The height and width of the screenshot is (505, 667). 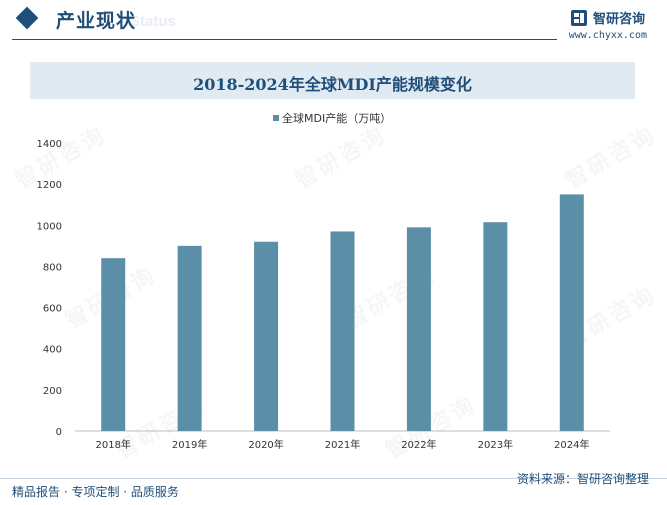 What do you see at coordinates (607, 35) in the screenshot?
I see `brand-url: www.chyxx.com` at bounding box center [607, 35].